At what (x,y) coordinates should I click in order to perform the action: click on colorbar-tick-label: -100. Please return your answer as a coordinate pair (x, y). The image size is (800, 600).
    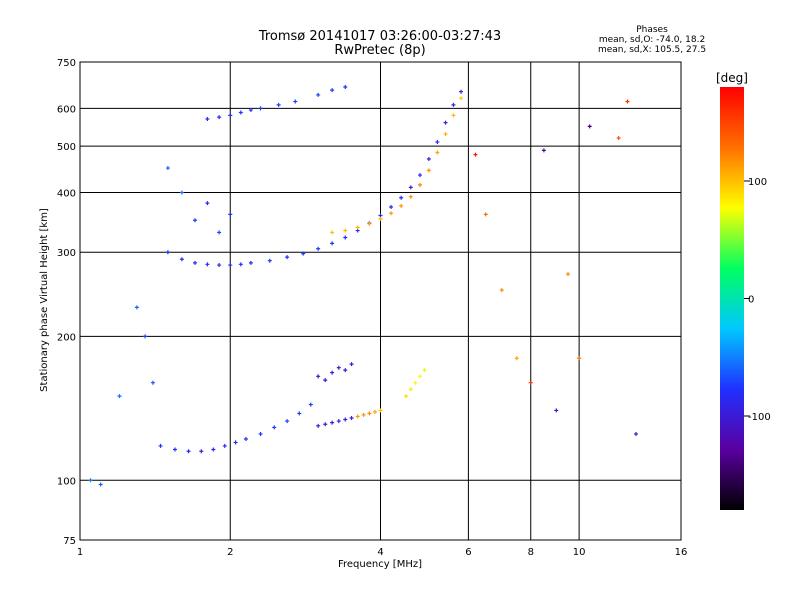
    Looking at the image, I should click on (759, 417).